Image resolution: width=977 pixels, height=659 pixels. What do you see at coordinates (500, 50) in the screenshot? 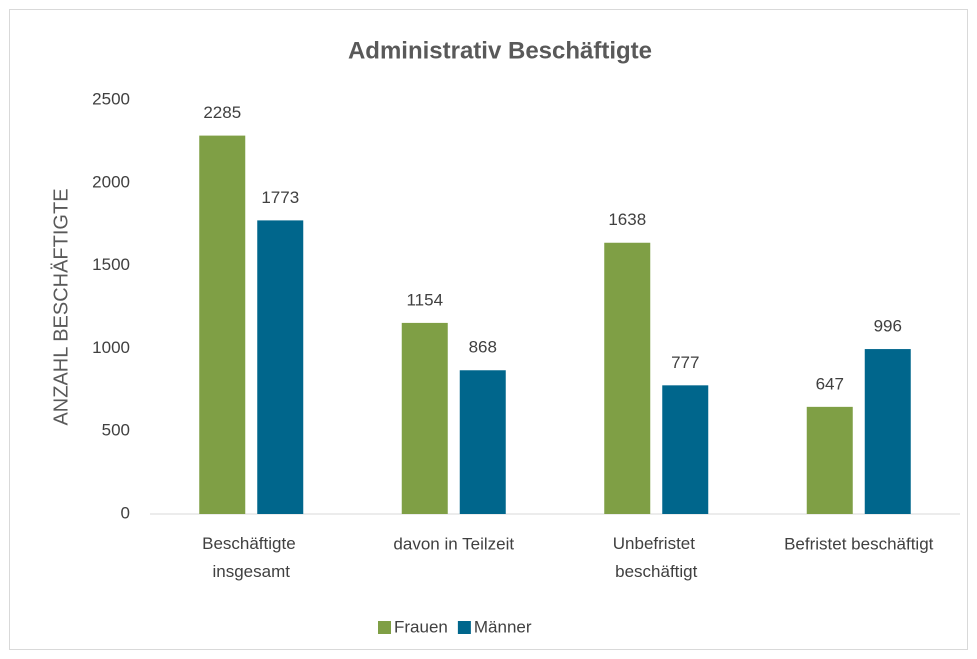
I see `chart-title: Administrativ Beschäftigte` at bounding box center [500, 50].